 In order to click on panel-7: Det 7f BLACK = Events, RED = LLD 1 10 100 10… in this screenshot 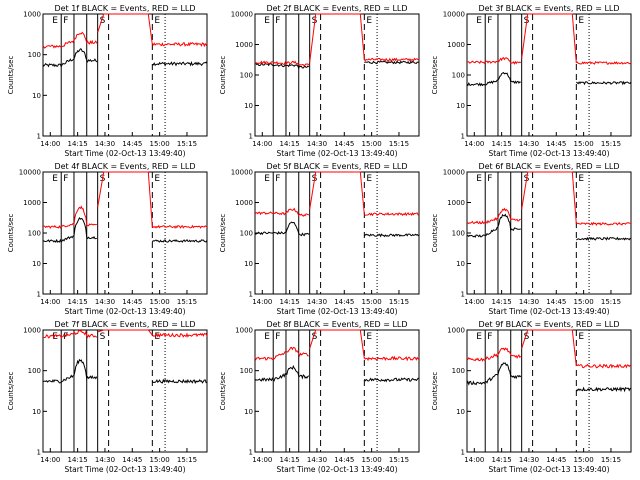, I will do `click(107, 397)`.